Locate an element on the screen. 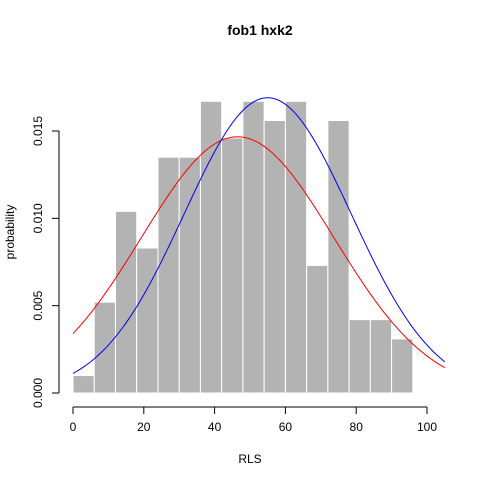  y-axis-label: probability is located at coordinates (10, 232).